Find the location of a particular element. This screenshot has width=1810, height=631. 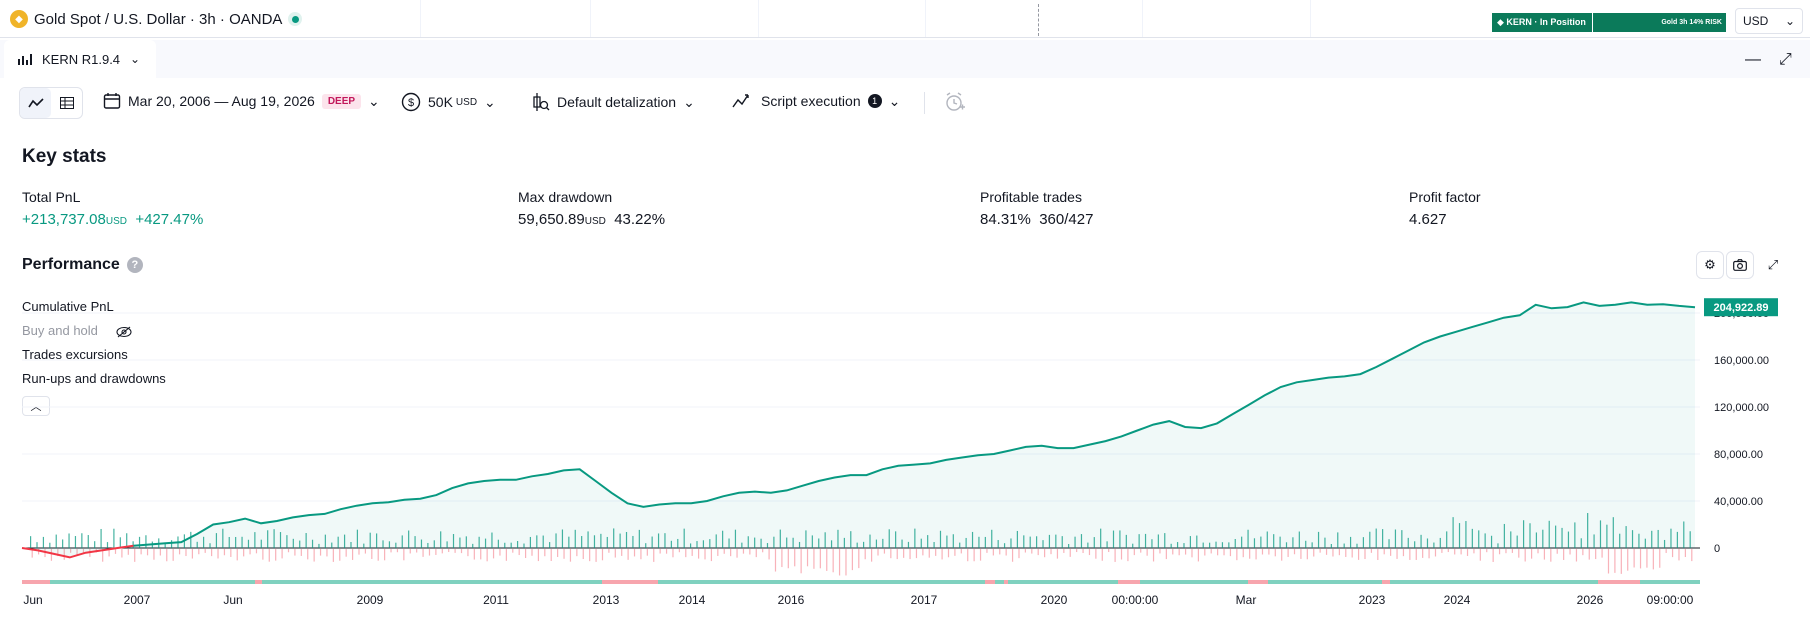

detalization-picker: Default detalization ⌄ is located at coordinates (613, 102).